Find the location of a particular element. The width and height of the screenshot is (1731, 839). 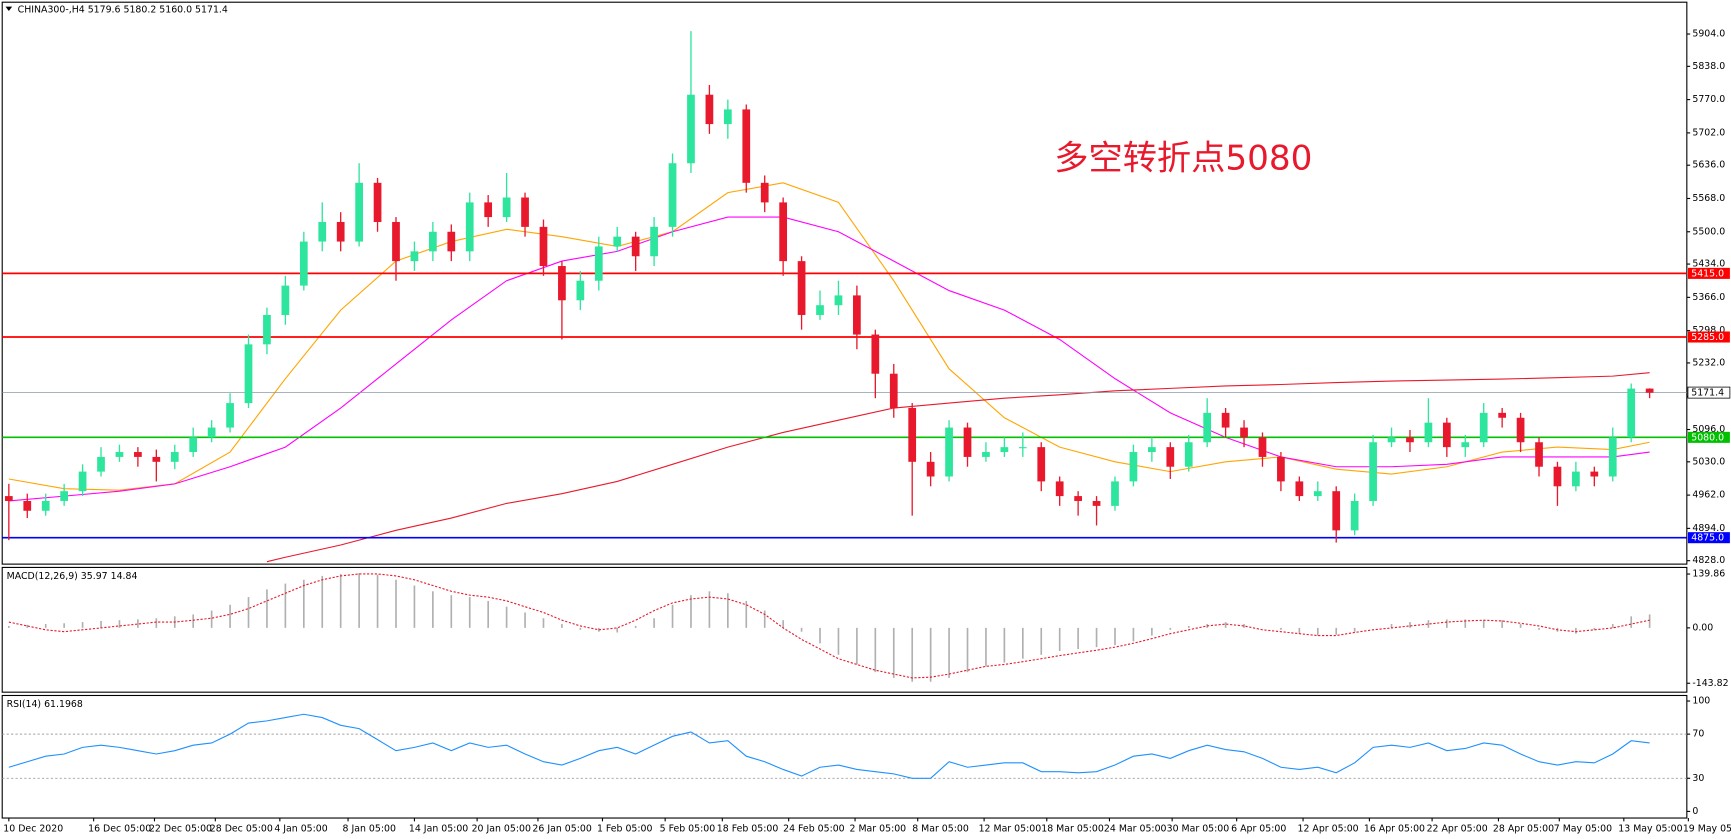

y-tick-label: 5298.0 is located at coordinates (1708, 330).